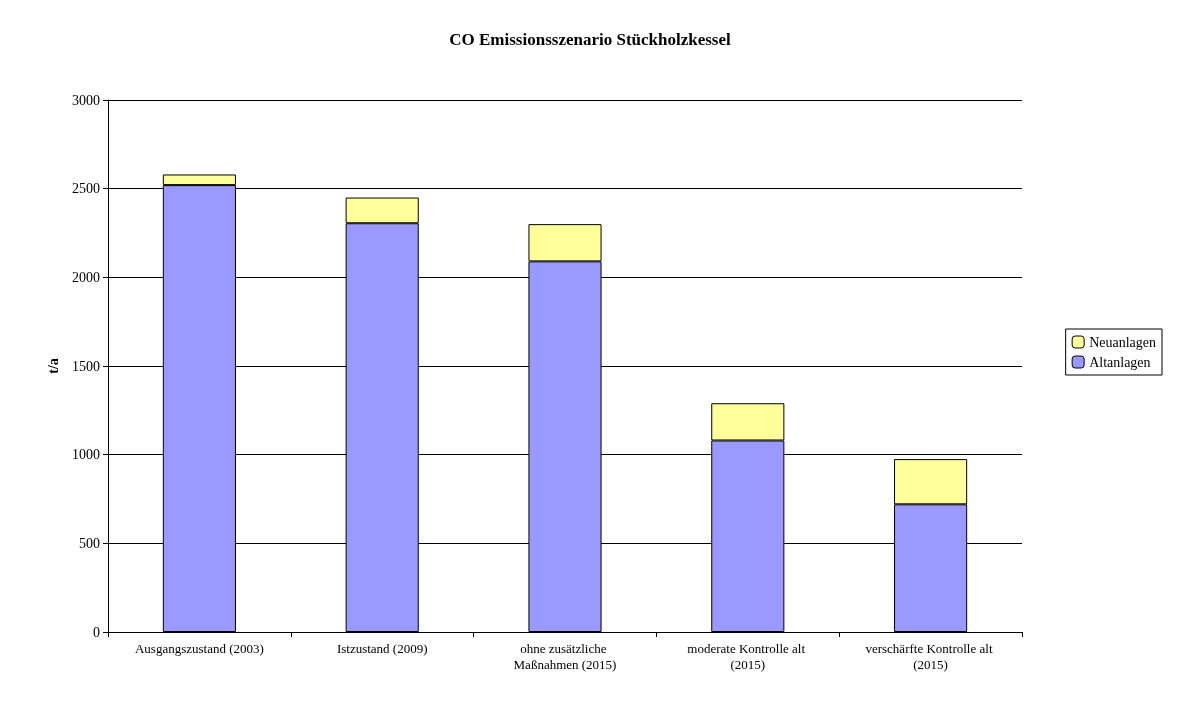 This screenshot has height=704, width=1180. I want to click on legend-label: Altanlagen, so click(1120, 362).